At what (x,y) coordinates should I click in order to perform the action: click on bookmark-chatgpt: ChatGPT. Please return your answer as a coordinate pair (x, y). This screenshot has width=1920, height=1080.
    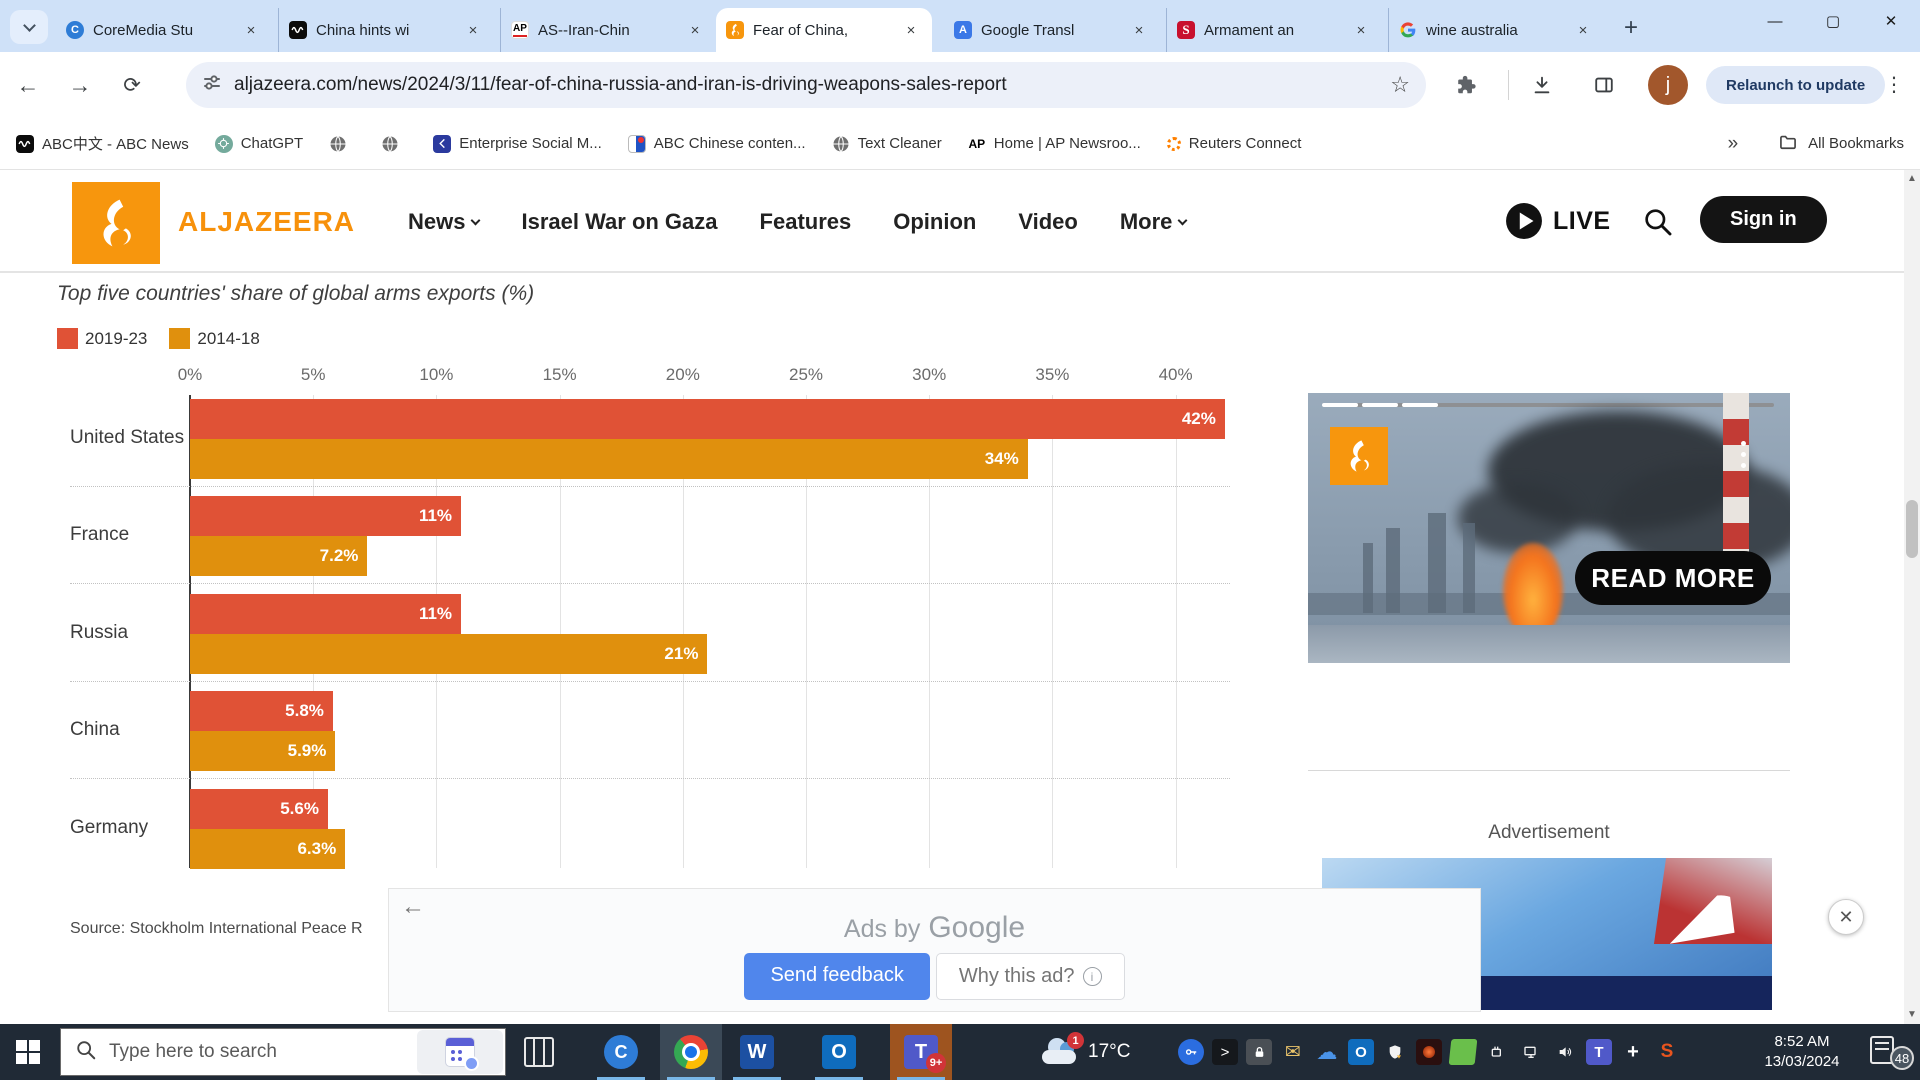
    Looking at the image, I should click on (258, 143).